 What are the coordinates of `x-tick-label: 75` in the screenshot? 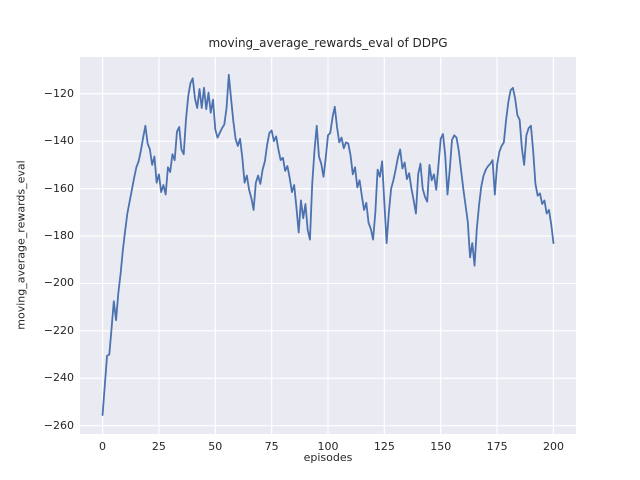 It's located at (271, 446).